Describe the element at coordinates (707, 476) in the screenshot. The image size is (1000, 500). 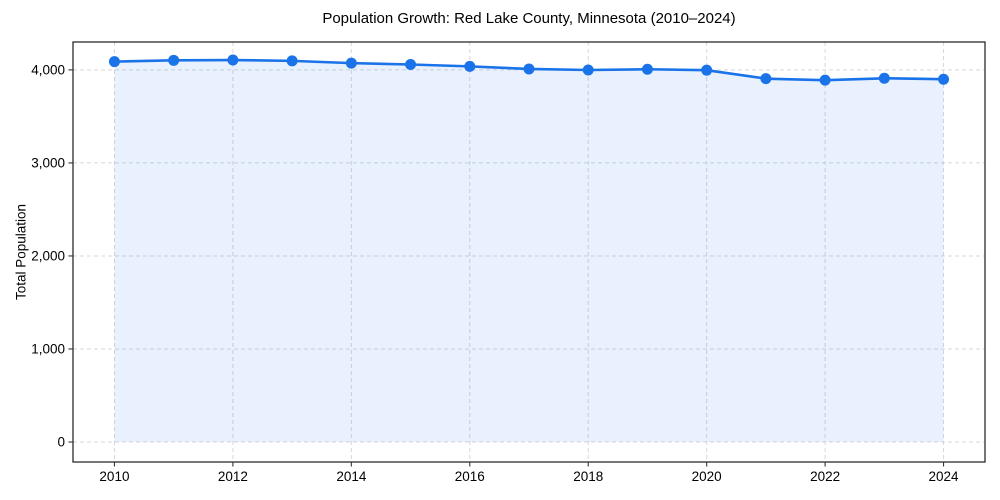
I see `x-tick-label: 2020` at that location.